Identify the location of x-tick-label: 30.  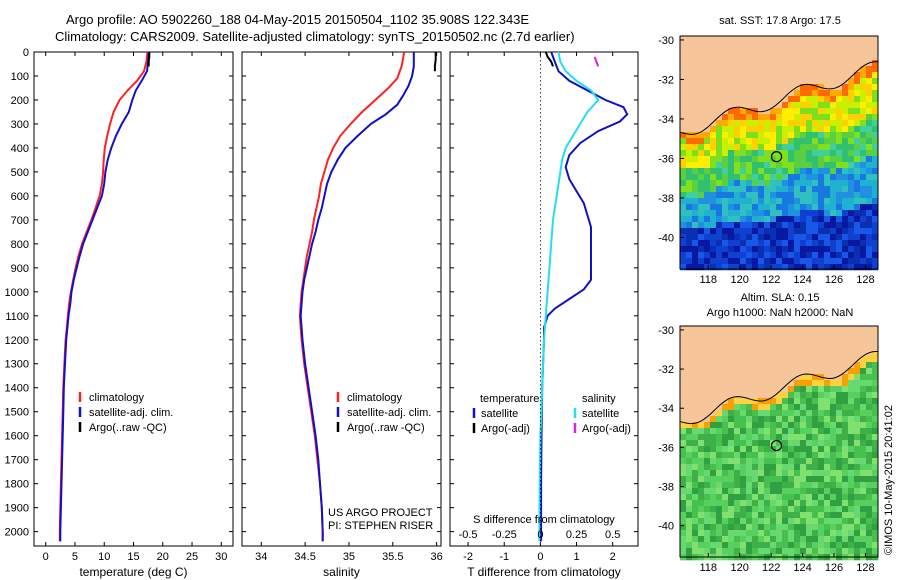
(221, 557).